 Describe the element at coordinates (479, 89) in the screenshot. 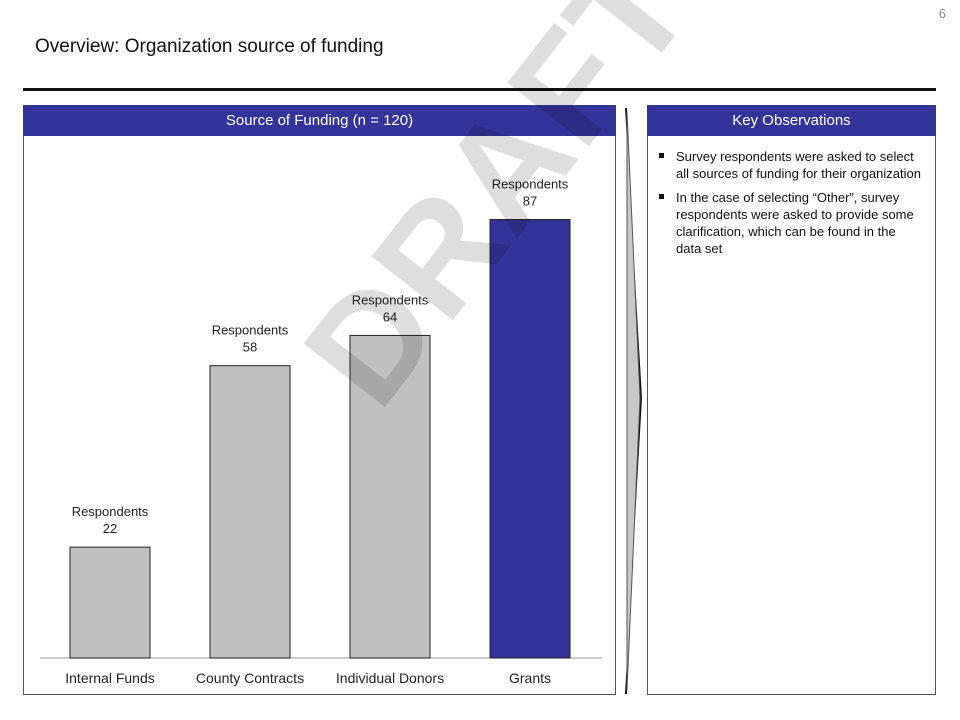

I see `title-rule` at that location.